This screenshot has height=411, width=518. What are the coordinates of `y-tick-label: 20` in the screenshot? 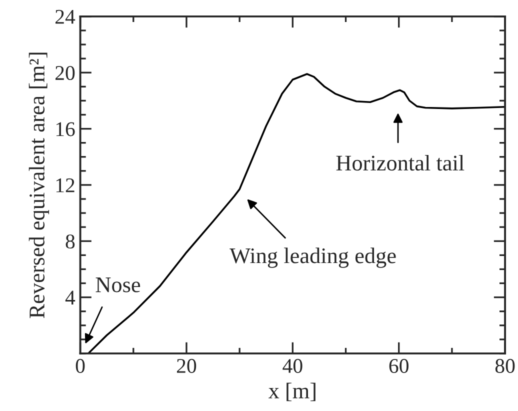 It's located at (65, 73).